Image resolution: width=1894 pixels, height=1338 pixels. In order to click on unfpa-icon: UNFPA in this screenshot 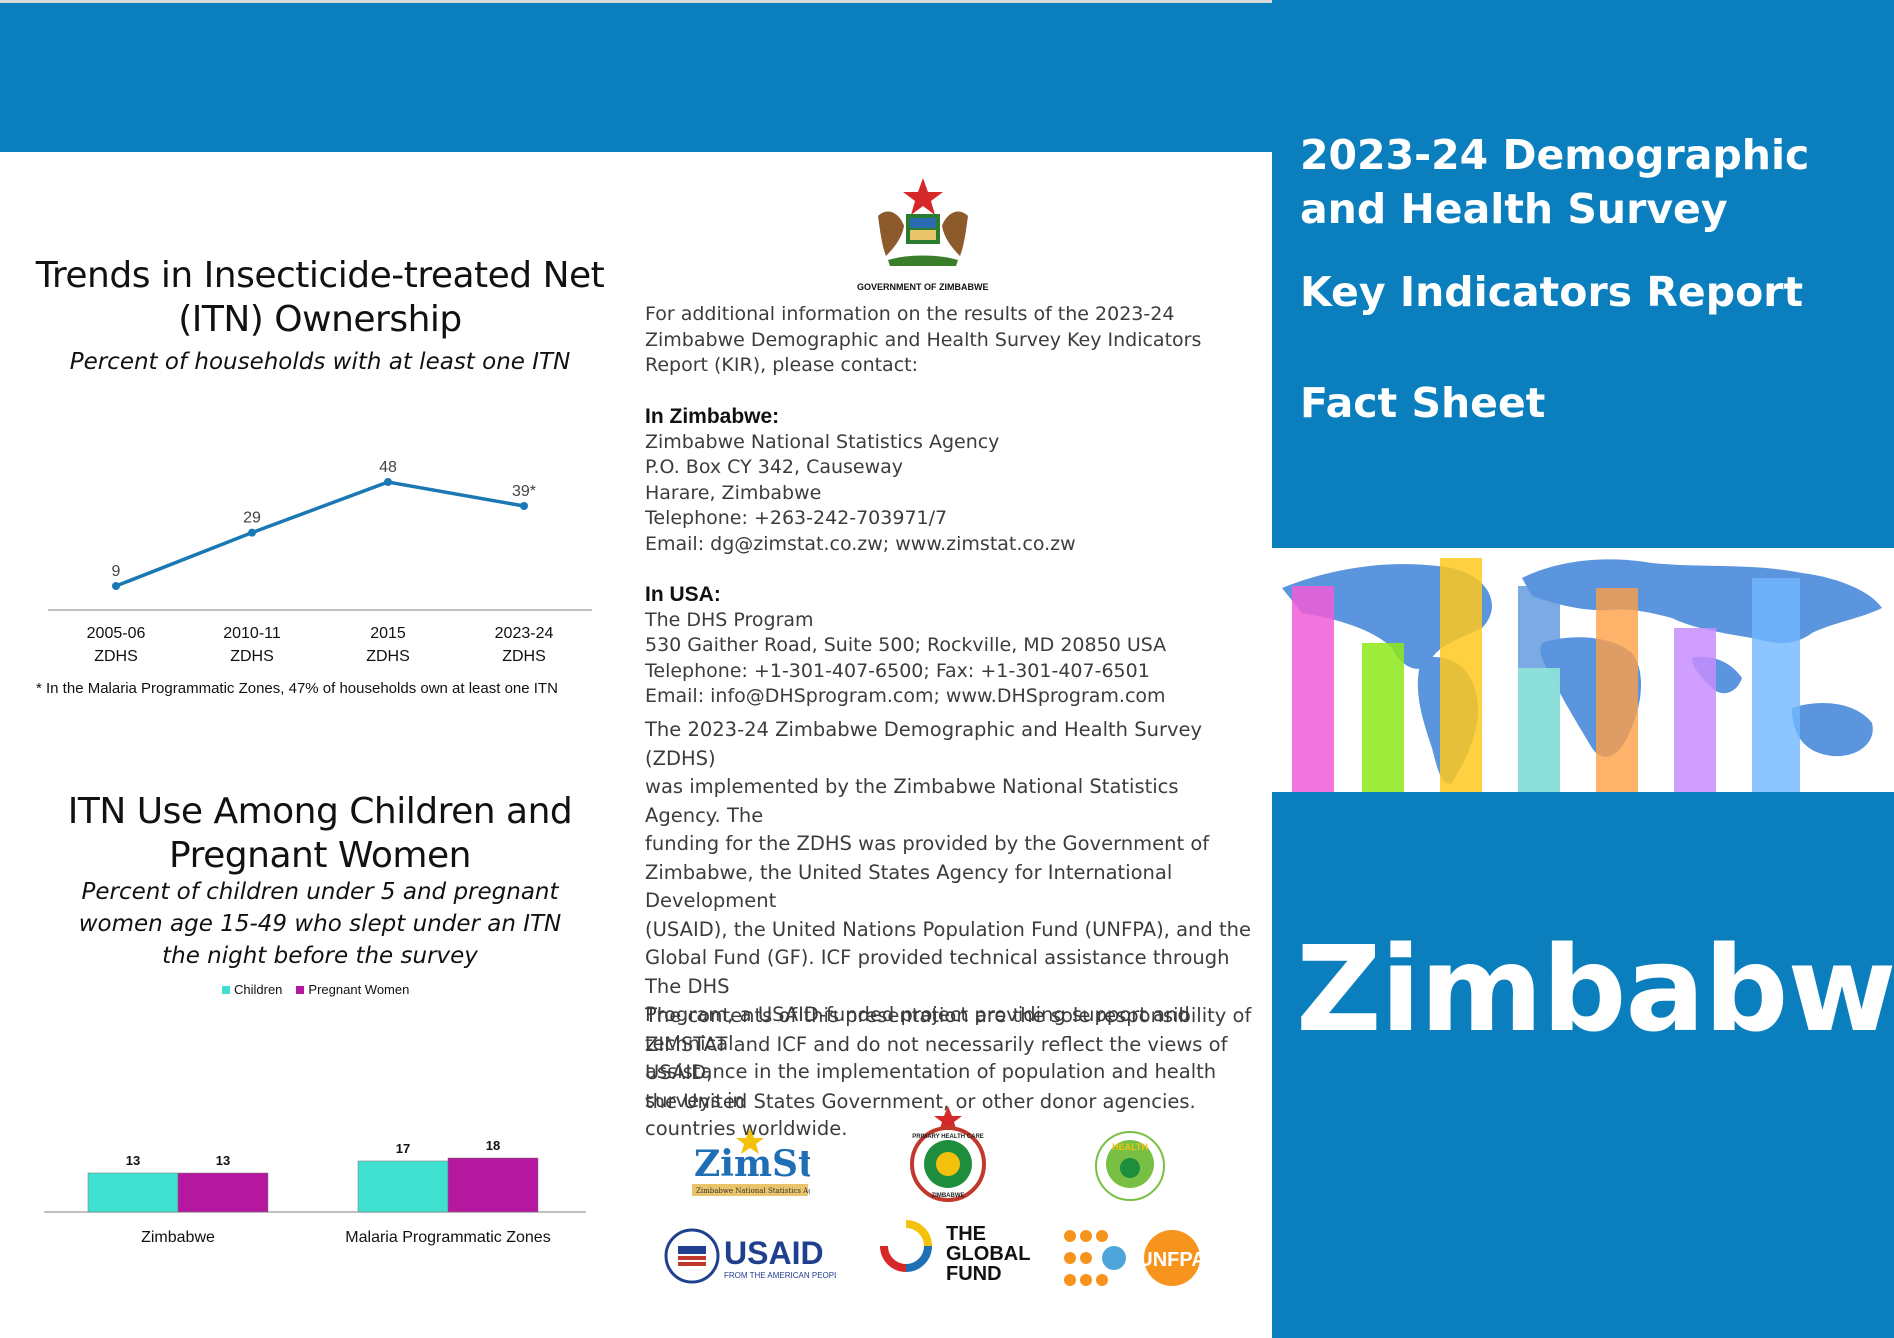, I will do `click(1135, 1258)`.